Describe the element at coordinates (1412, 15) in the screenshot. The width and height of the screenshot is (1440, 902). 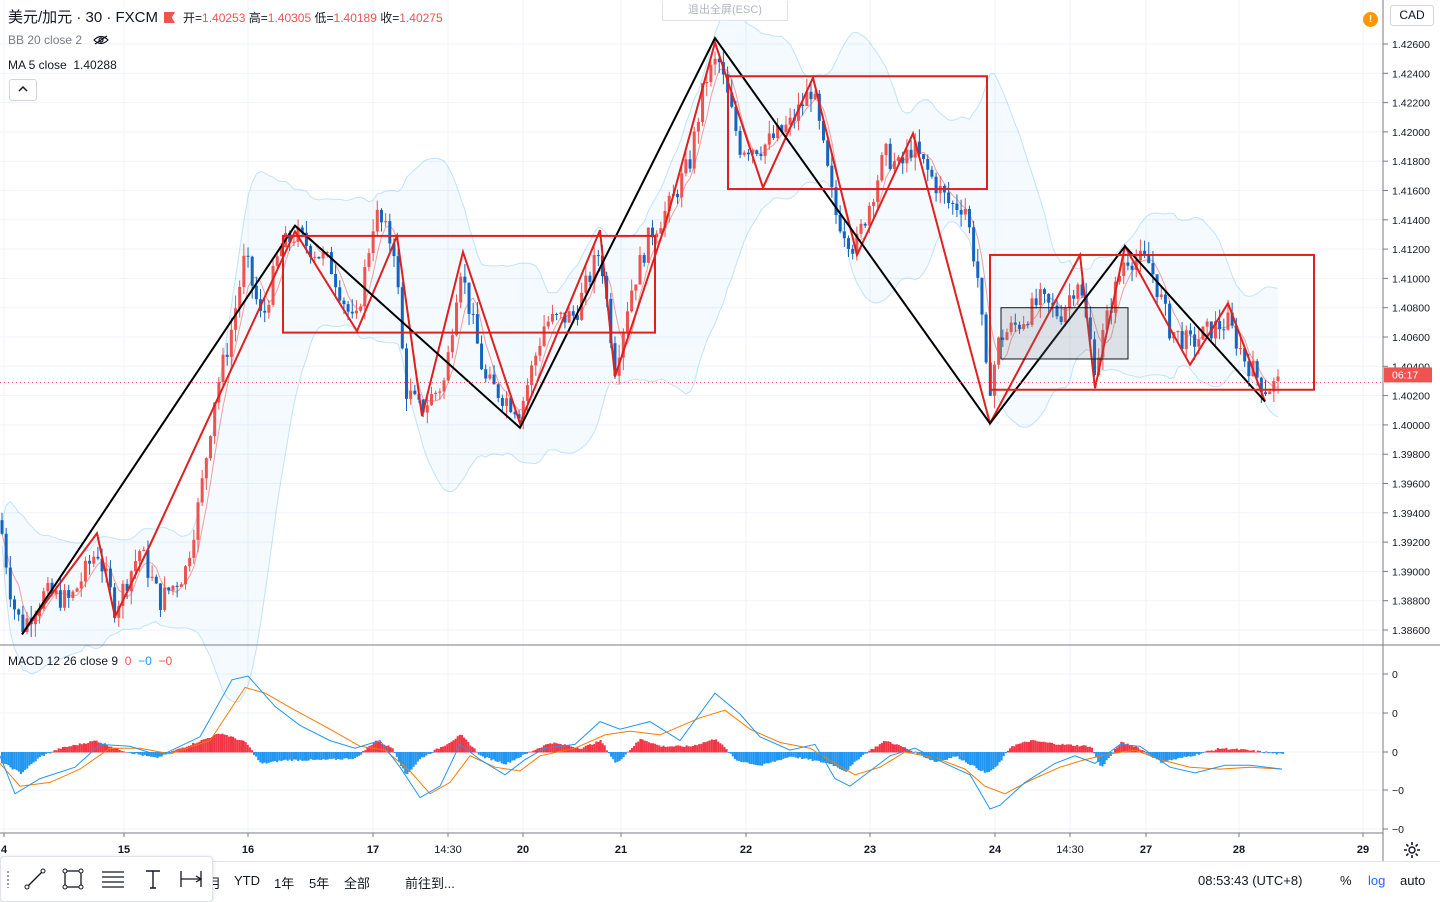
I see `currency-button: CAD` at that location.